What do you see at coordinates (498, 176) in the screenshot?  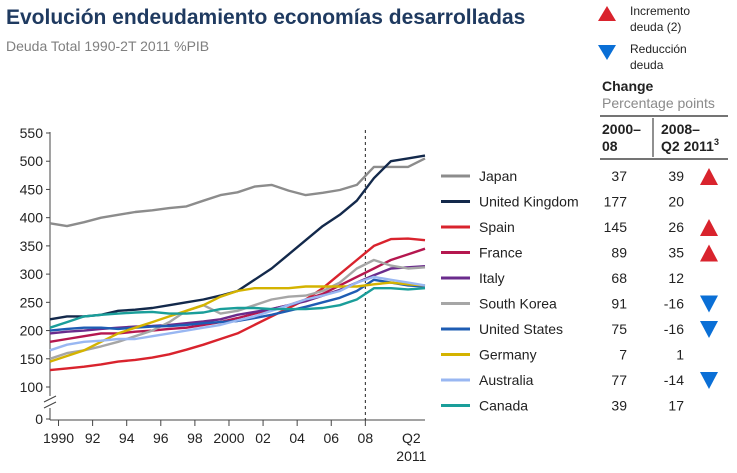 I see `legend-label-japan: Japan` at bounding box center [498, 176].